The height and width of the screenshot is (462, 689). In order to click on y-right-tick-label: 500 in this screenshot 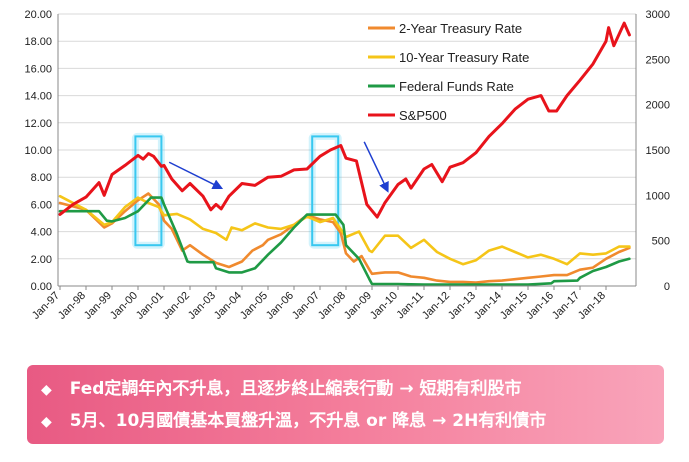, I will do `click(661, 242)`.